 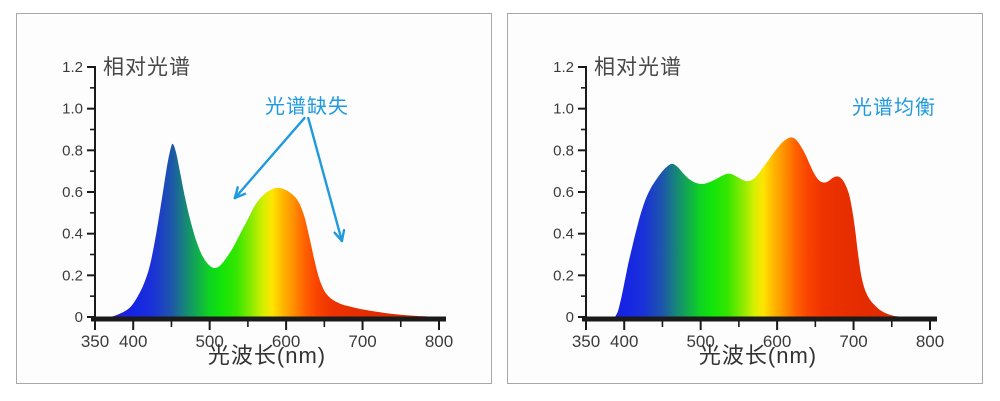 What do you see at coordinates (307, 107) in the screenshot?
I see `spectrum-gap-annotation: 光谱缺失` at bounding box center [307, 107].